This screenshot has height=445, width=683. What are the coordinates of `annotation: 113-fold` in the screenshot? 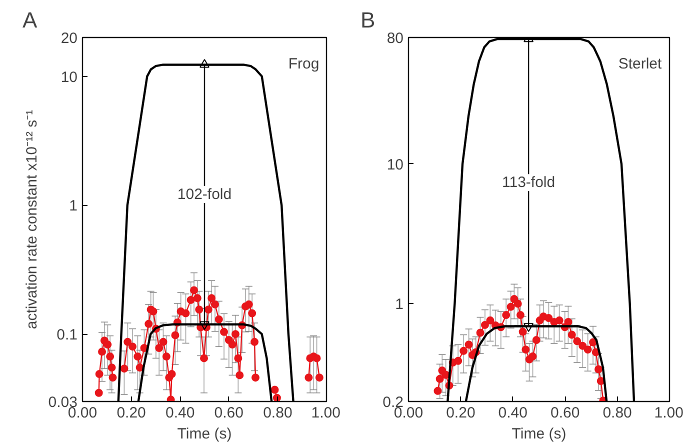 It's located at (529, 183).